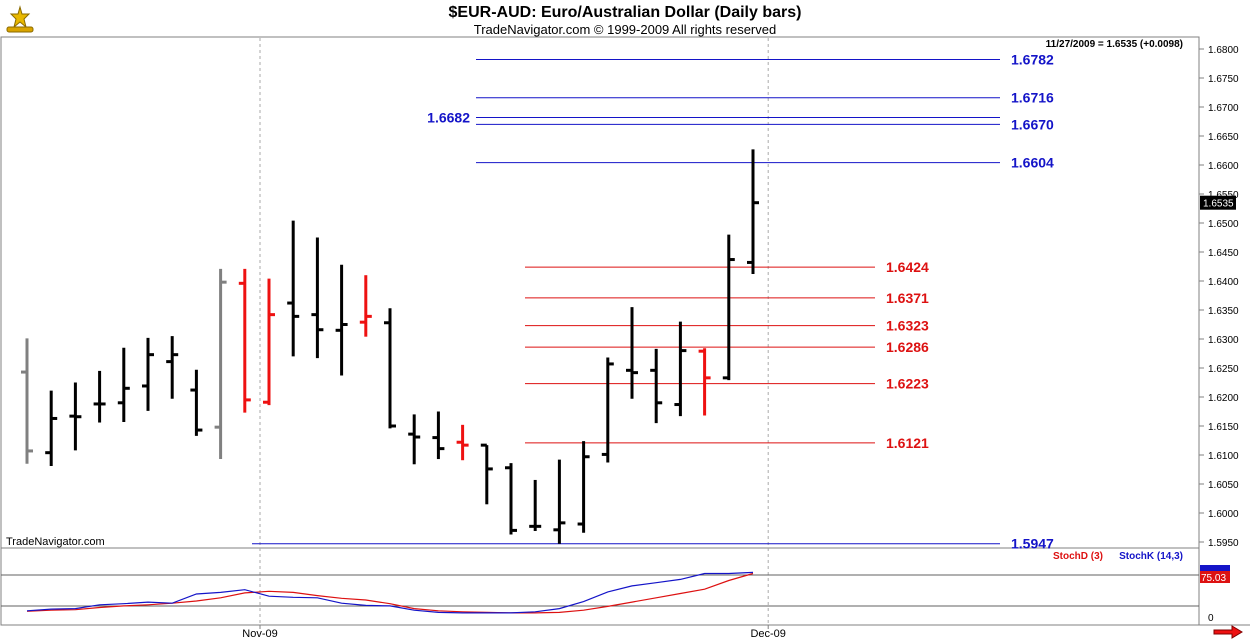 This screenshot has width=1250, height=644. I want to click on y-tick-label: 1.6500, so click(1223, 224).